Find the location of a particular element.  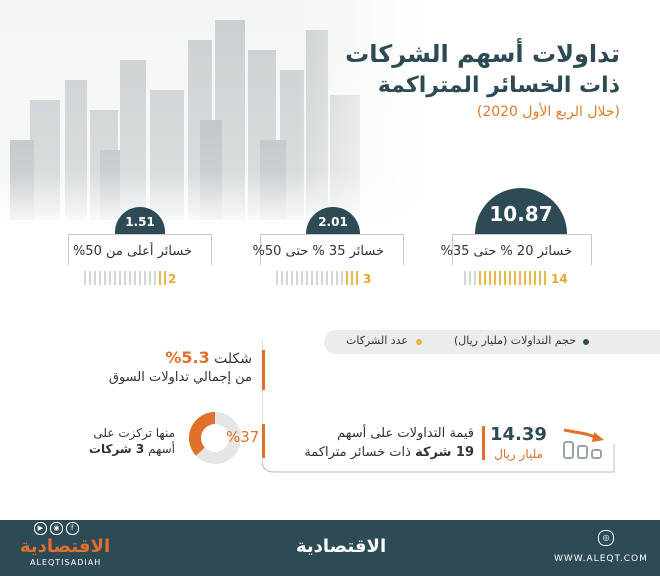

total-value: 14.39 is located at coordinates (518, 434).